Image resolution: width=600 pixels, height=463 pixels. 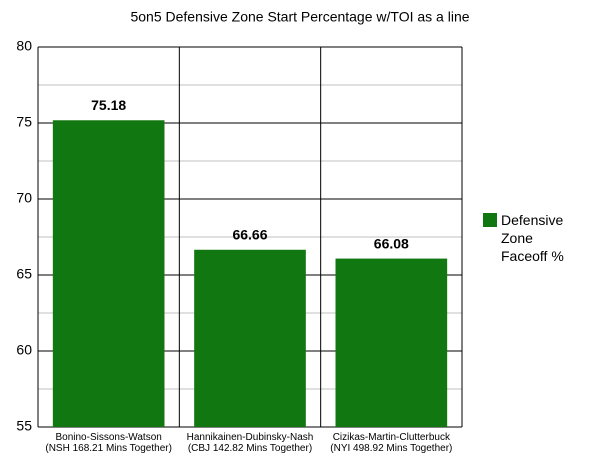 I want to click on legend-label: Defensive Zone Faceoff %, so click(x=532, y=238).